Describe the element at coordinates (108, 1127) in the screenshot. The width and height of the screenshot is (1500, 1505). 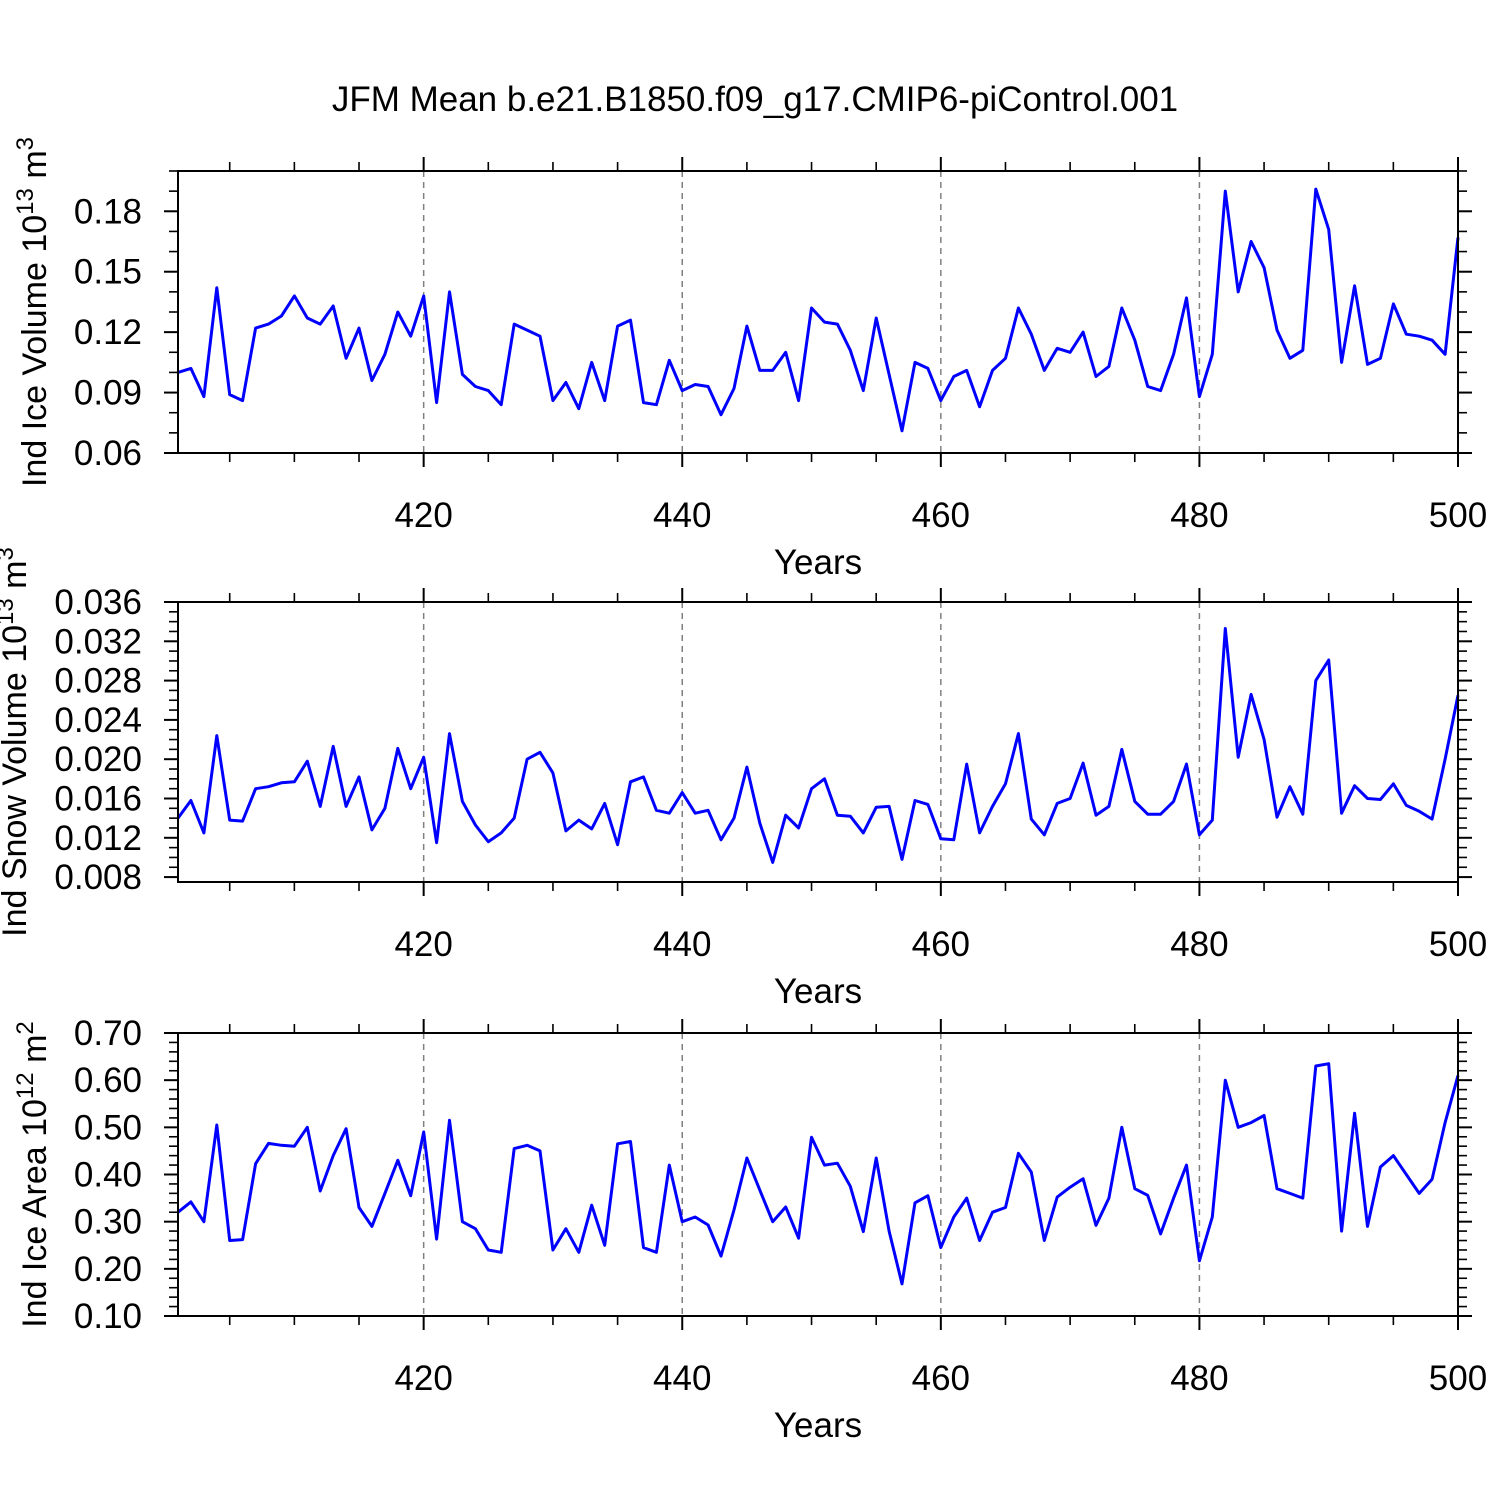
I see `y-tick-label: 0.50` at that location.